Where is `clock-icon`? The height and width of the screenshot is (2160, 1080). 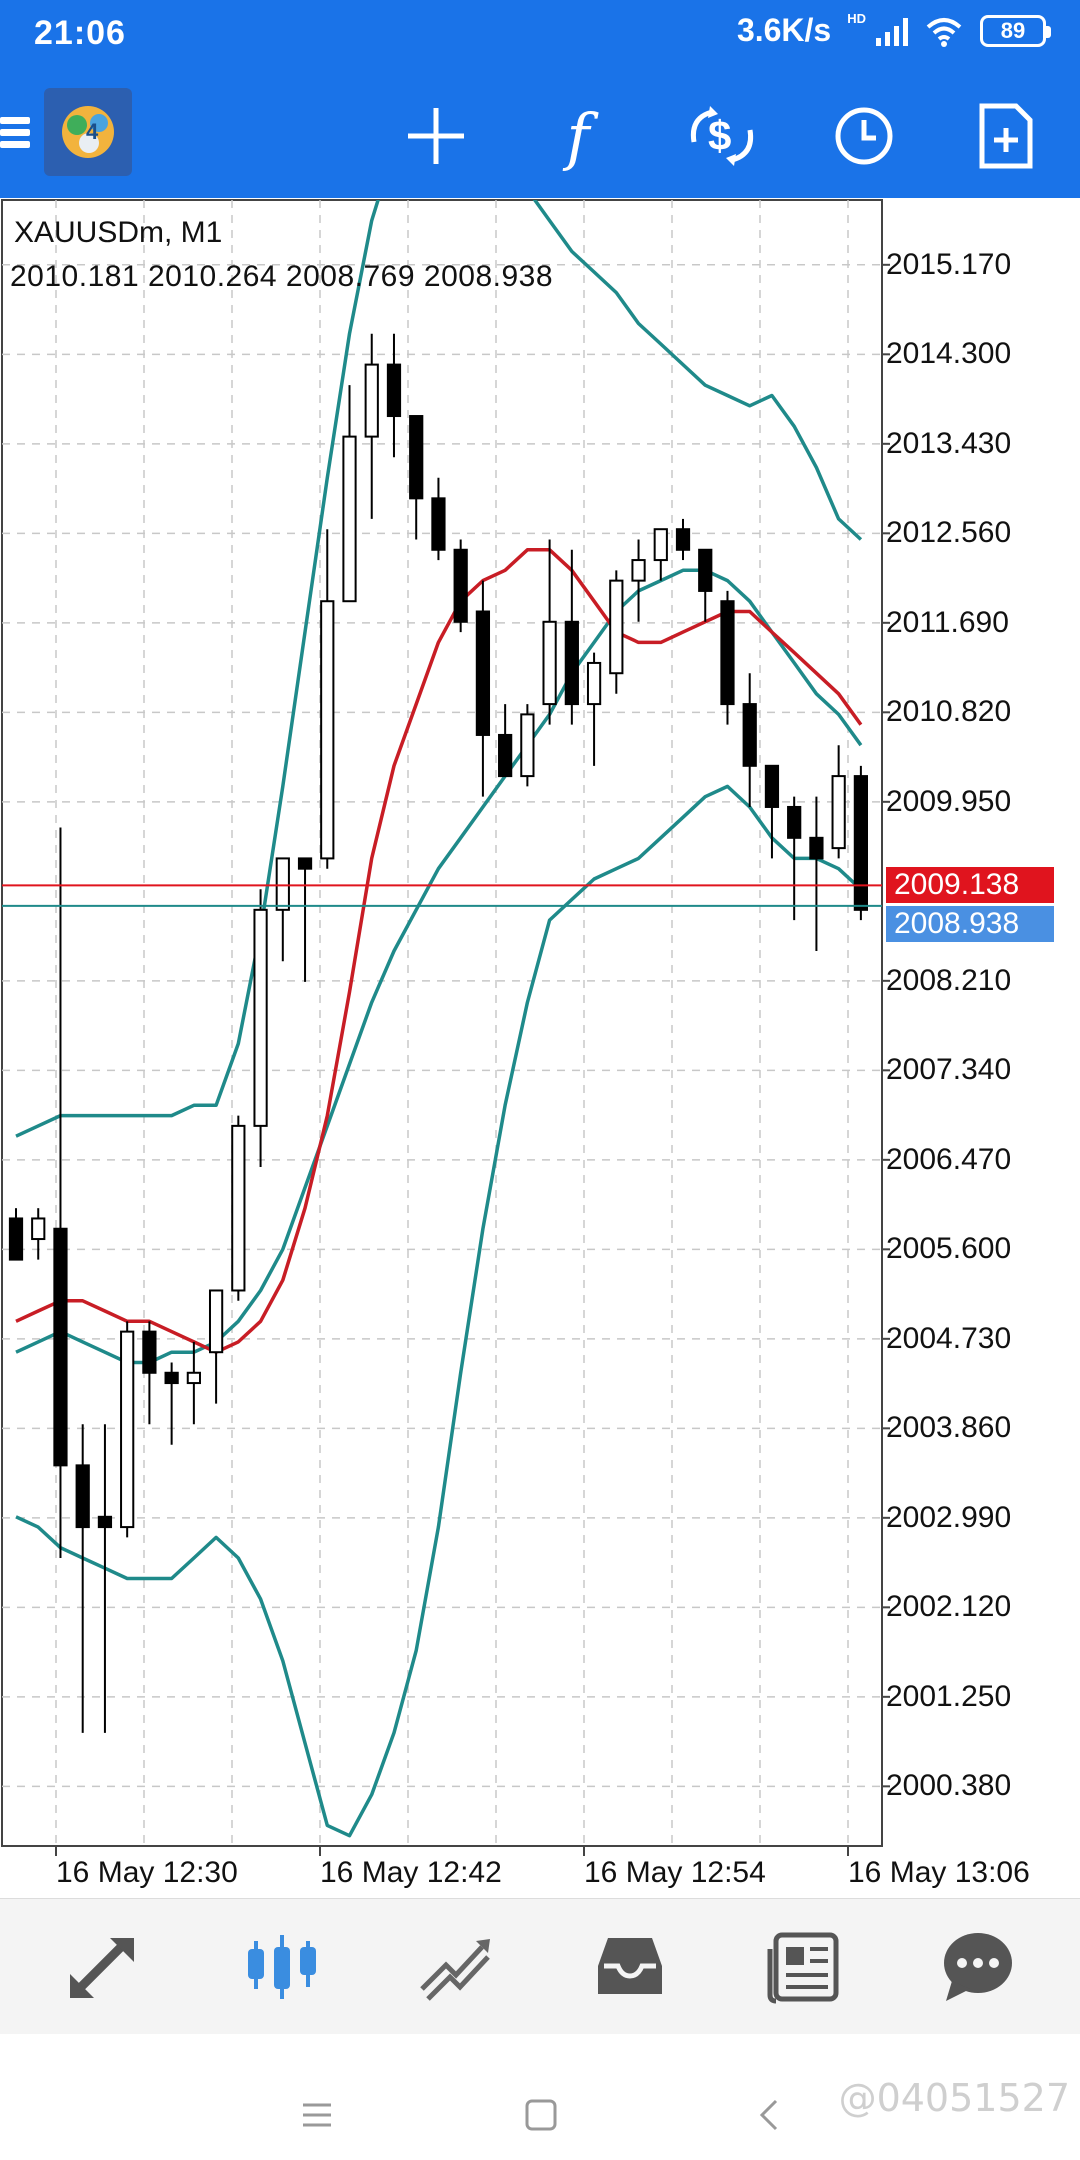 clock-icon is located at coordinates (864, 136).